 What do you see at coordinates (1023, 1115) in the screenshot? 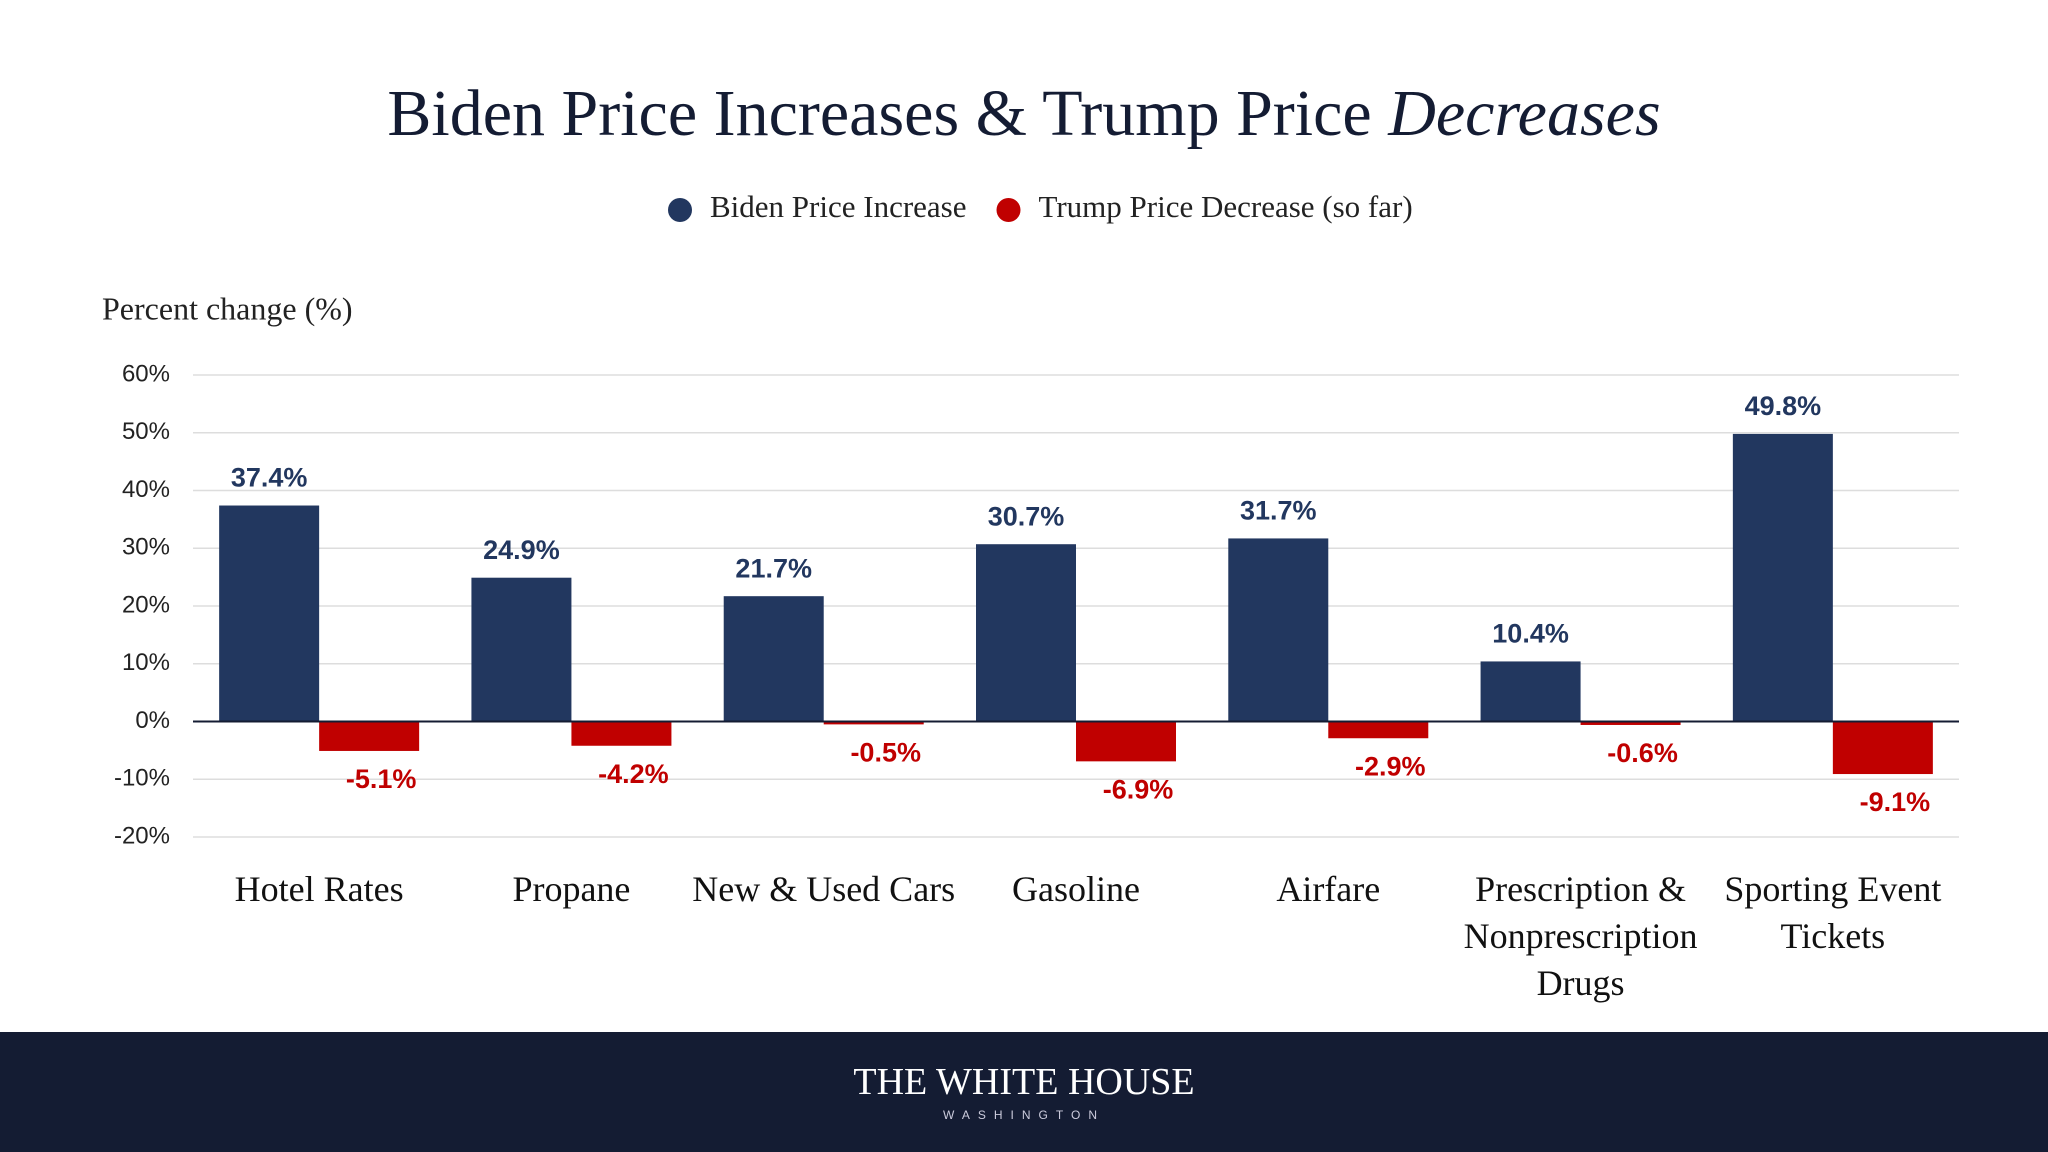
I see `footer-subtitle: WASHINGTON` at bounding box center [1023, 1115].